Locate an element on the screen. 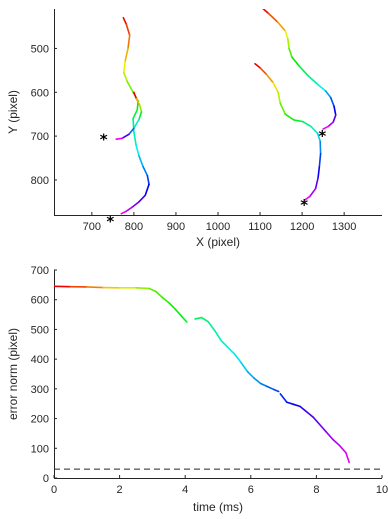 This screenshot has height=519, width=388. top-x-tick-label: 800 is located at coordinates (134, 227).